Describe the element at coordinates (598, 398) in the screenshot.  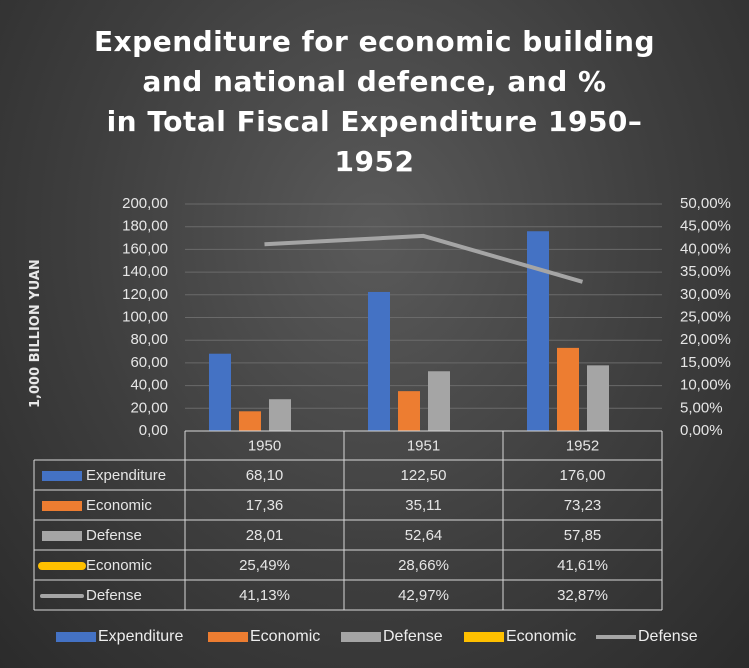
I see `bar-defense-1952` at that location.